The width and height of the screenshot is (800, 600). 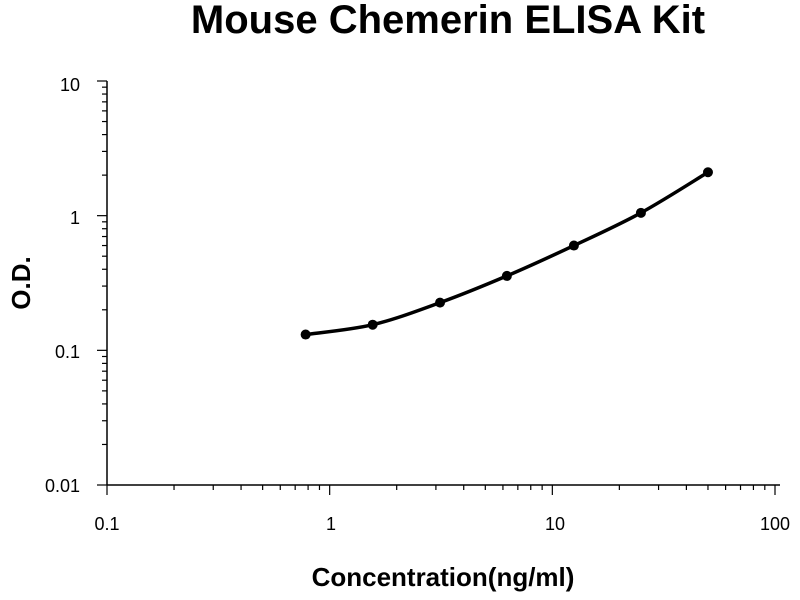 What do you see at coordinates (21, 282) in the screenshot?
I see `y-axis-title: O.D.` at bounding box center [21, 282].